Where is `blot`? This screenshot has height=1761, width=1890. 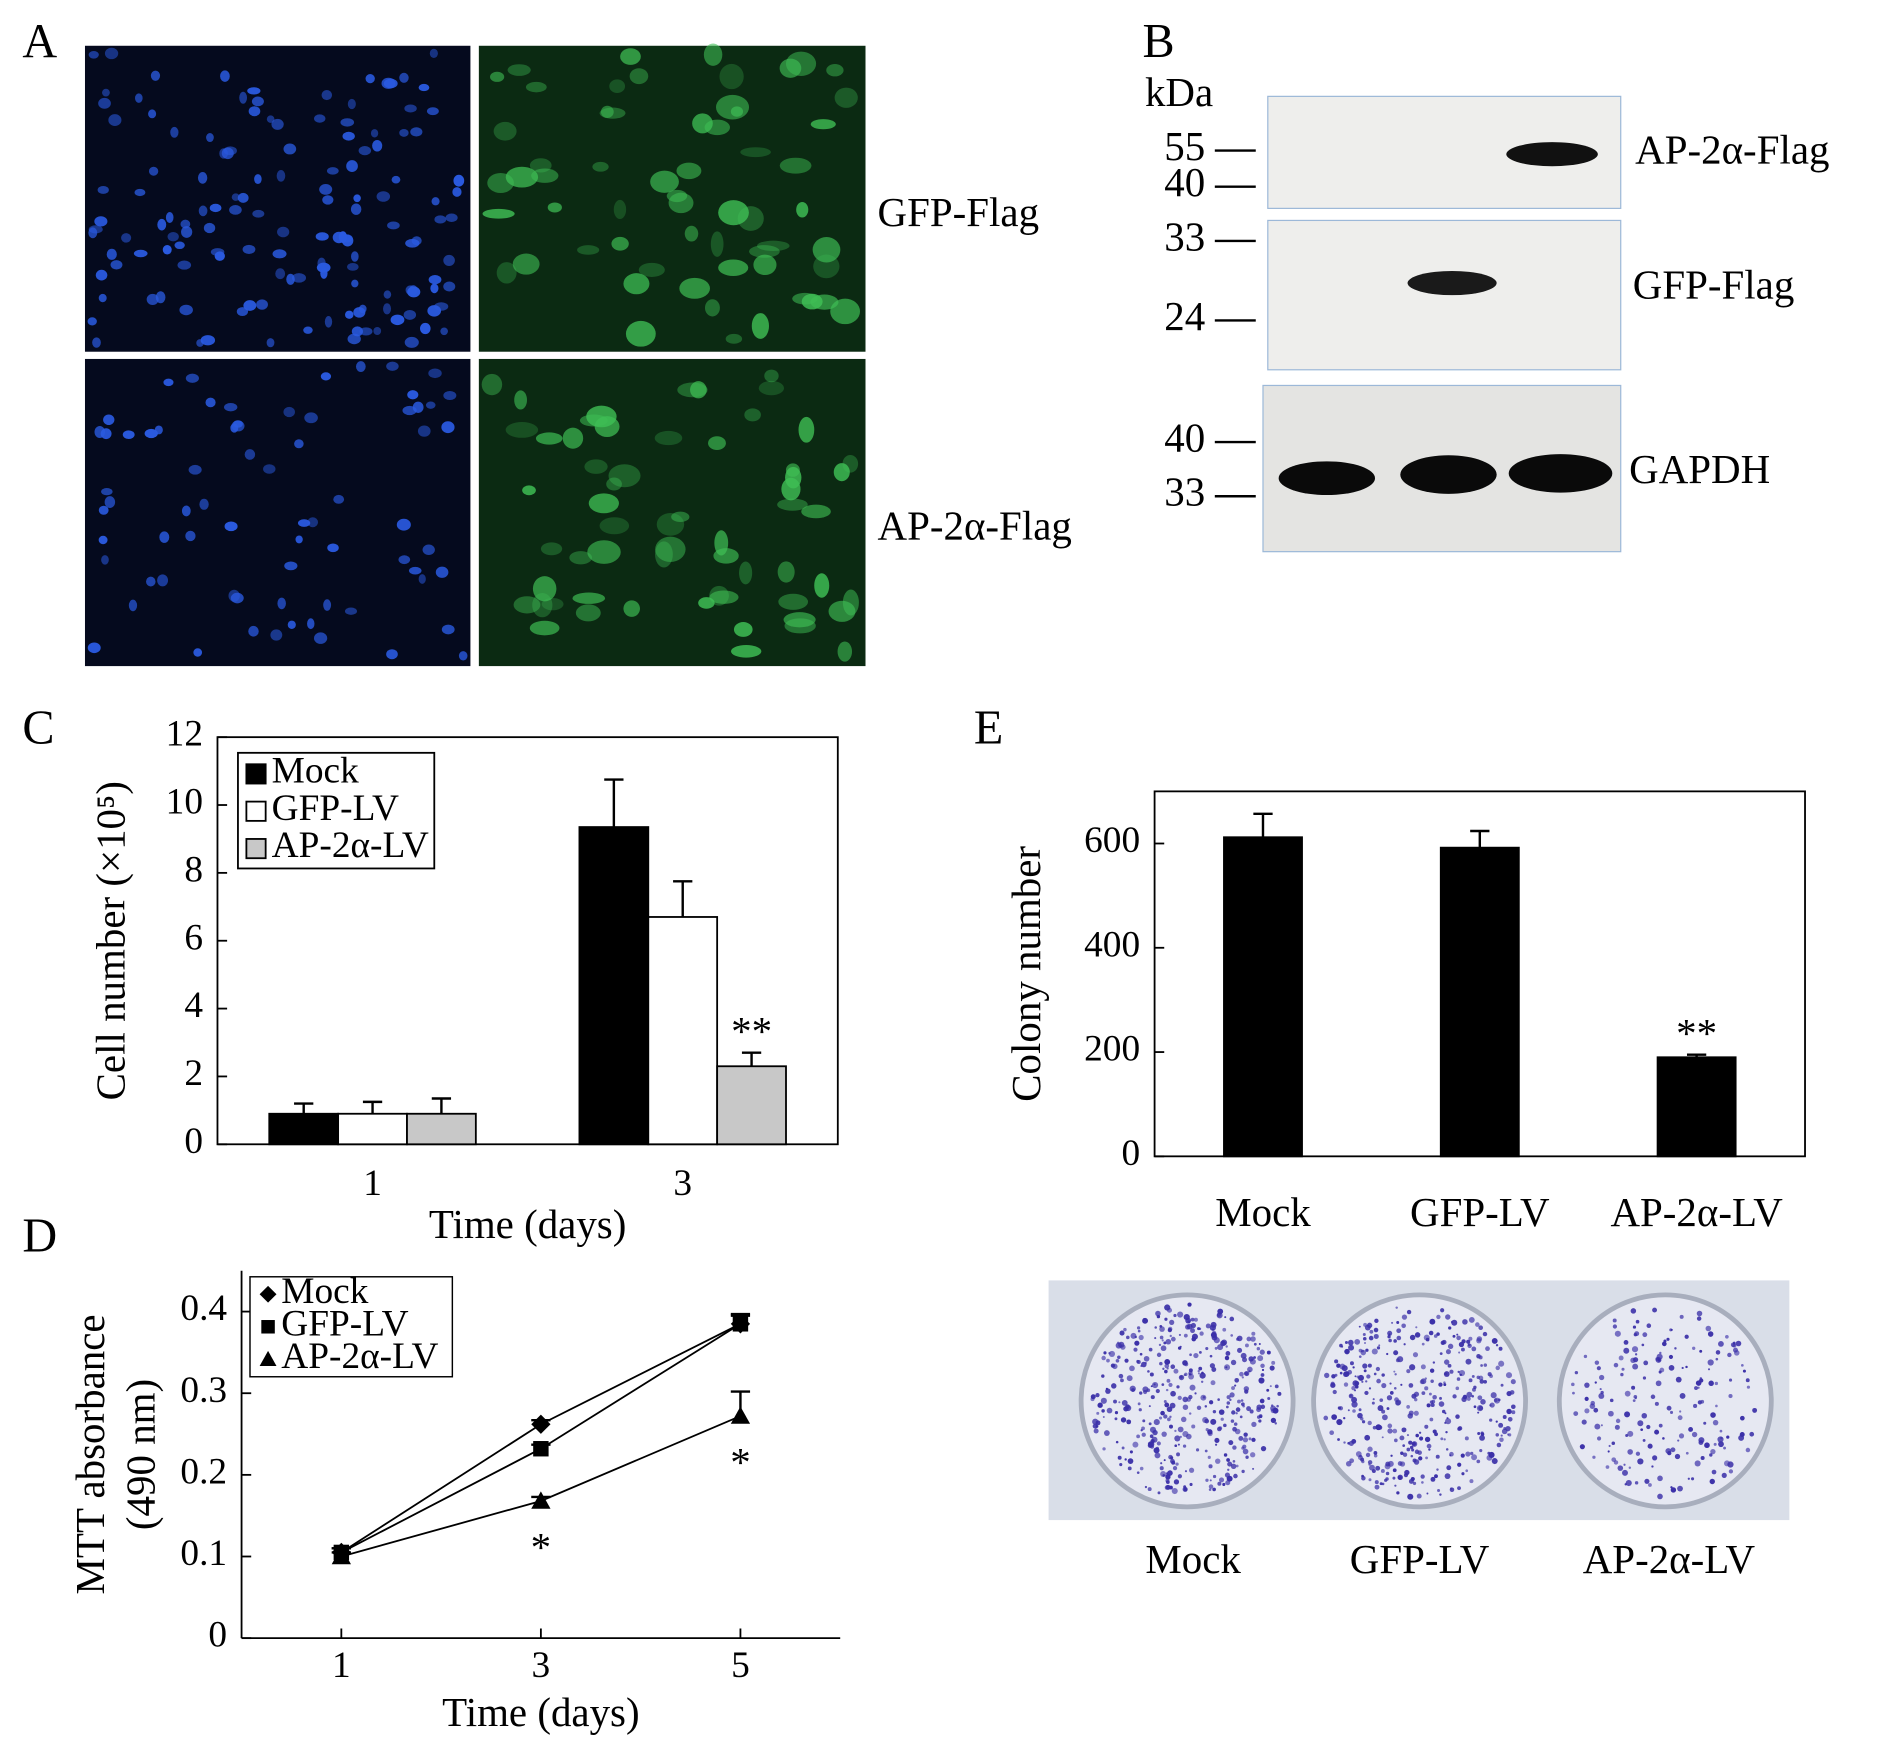
blot is located at coordinates (1444, 295).